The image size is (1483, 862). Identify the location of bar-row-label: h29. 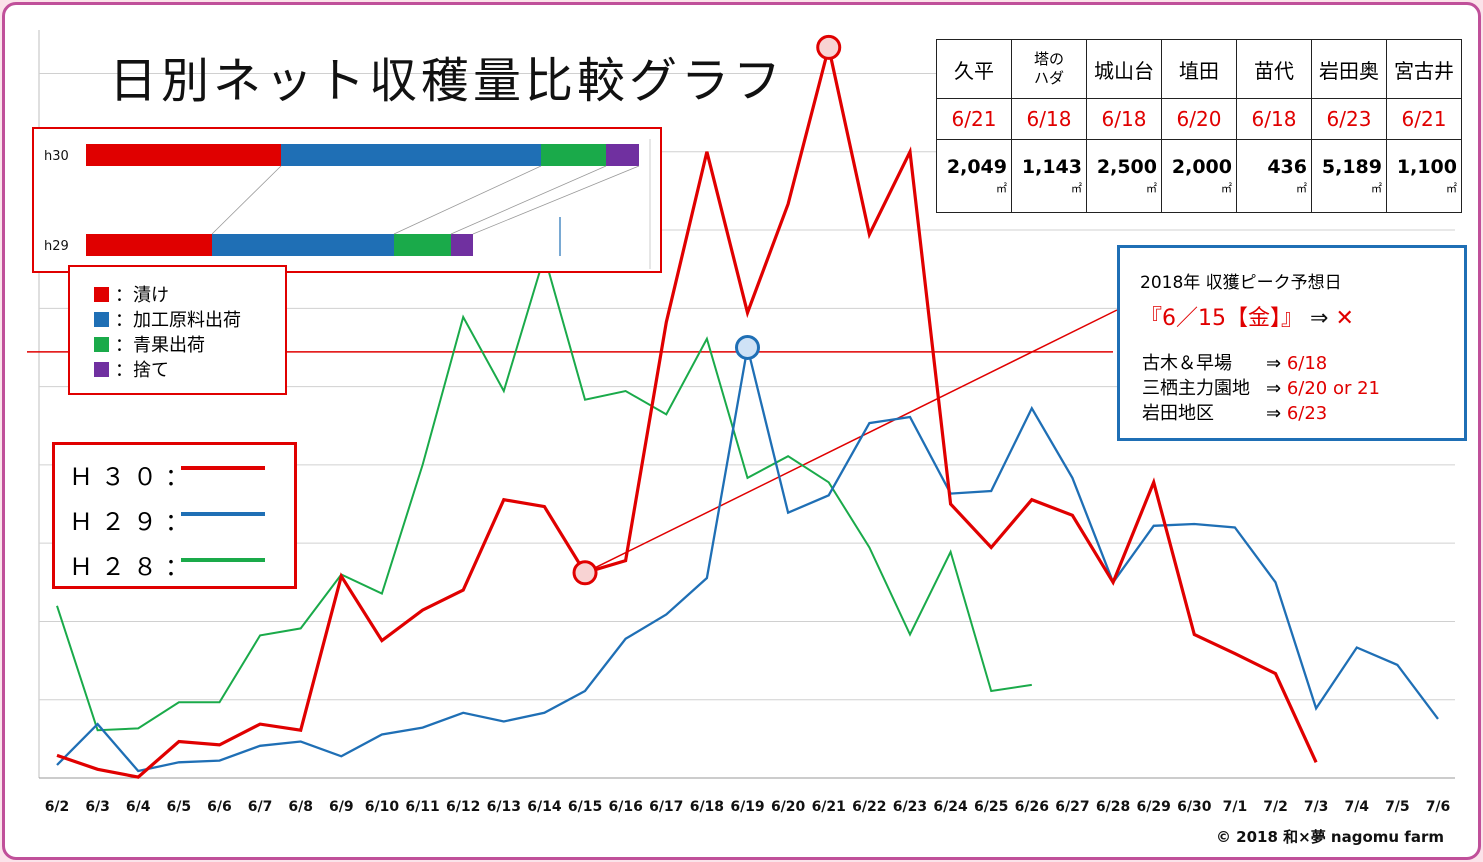
(56, 246).